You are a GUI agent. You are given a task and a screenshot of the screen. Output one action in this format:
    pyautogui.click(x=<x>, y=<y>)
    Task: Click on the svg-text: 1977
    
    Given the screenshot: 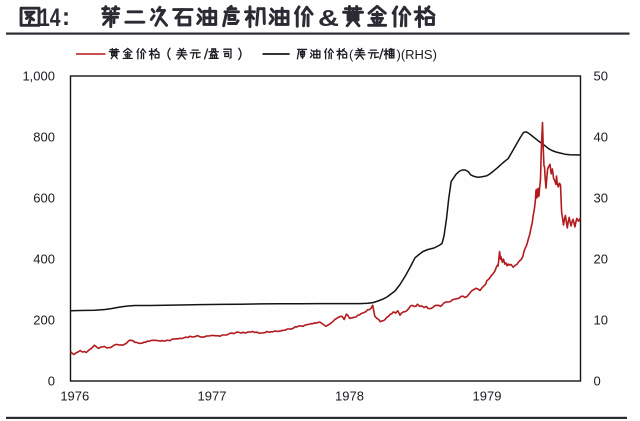 What is the action you would take?
    pyautogui.click(x=212, y=396)
    